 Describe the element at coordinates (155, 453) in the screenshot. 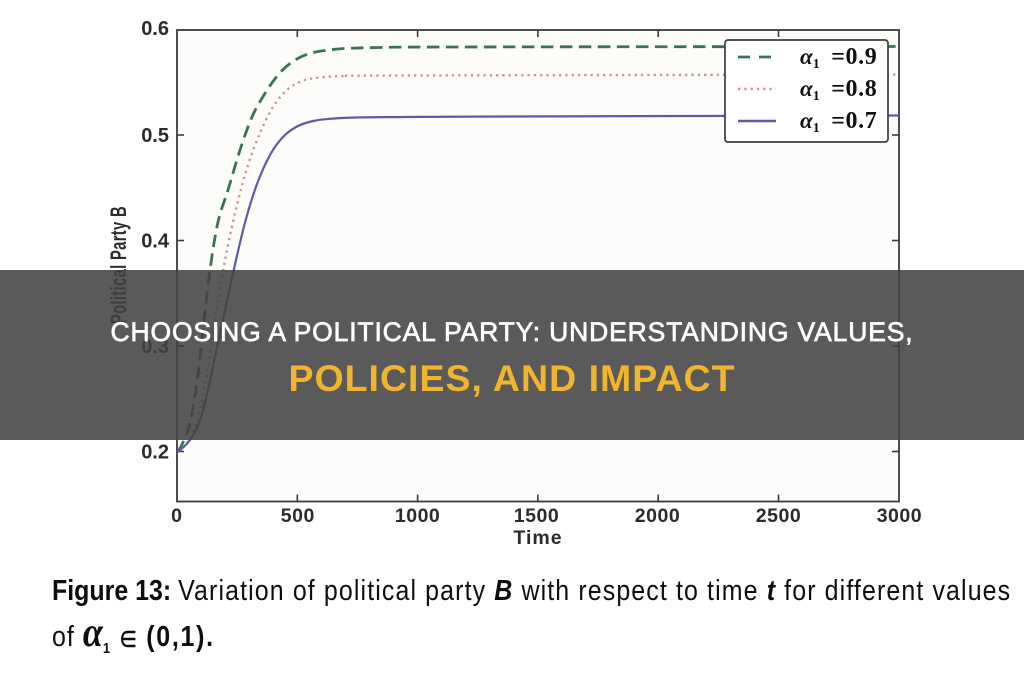

I see `svg-text: 0.2` at that location.